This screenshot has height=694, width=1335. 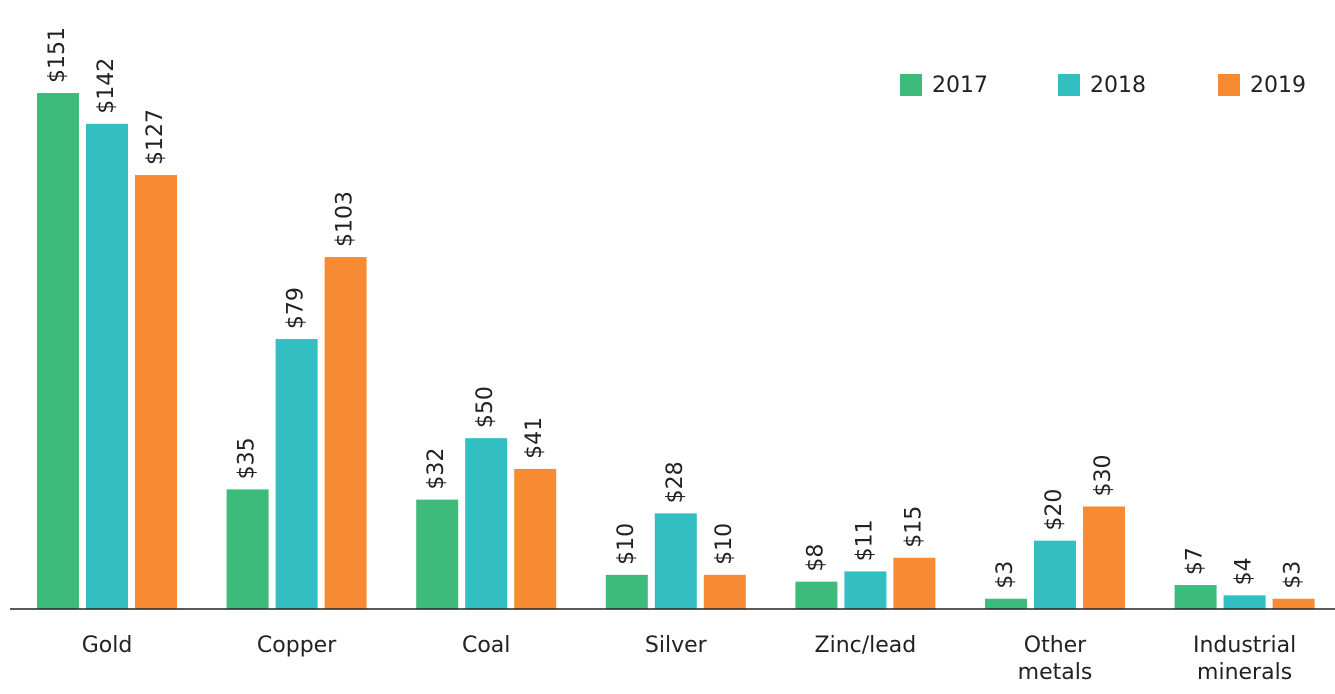 What do you see at coordinates (675, 482) in the screenshot?
I see `data-label: $28` at bounding box center [675, 482].